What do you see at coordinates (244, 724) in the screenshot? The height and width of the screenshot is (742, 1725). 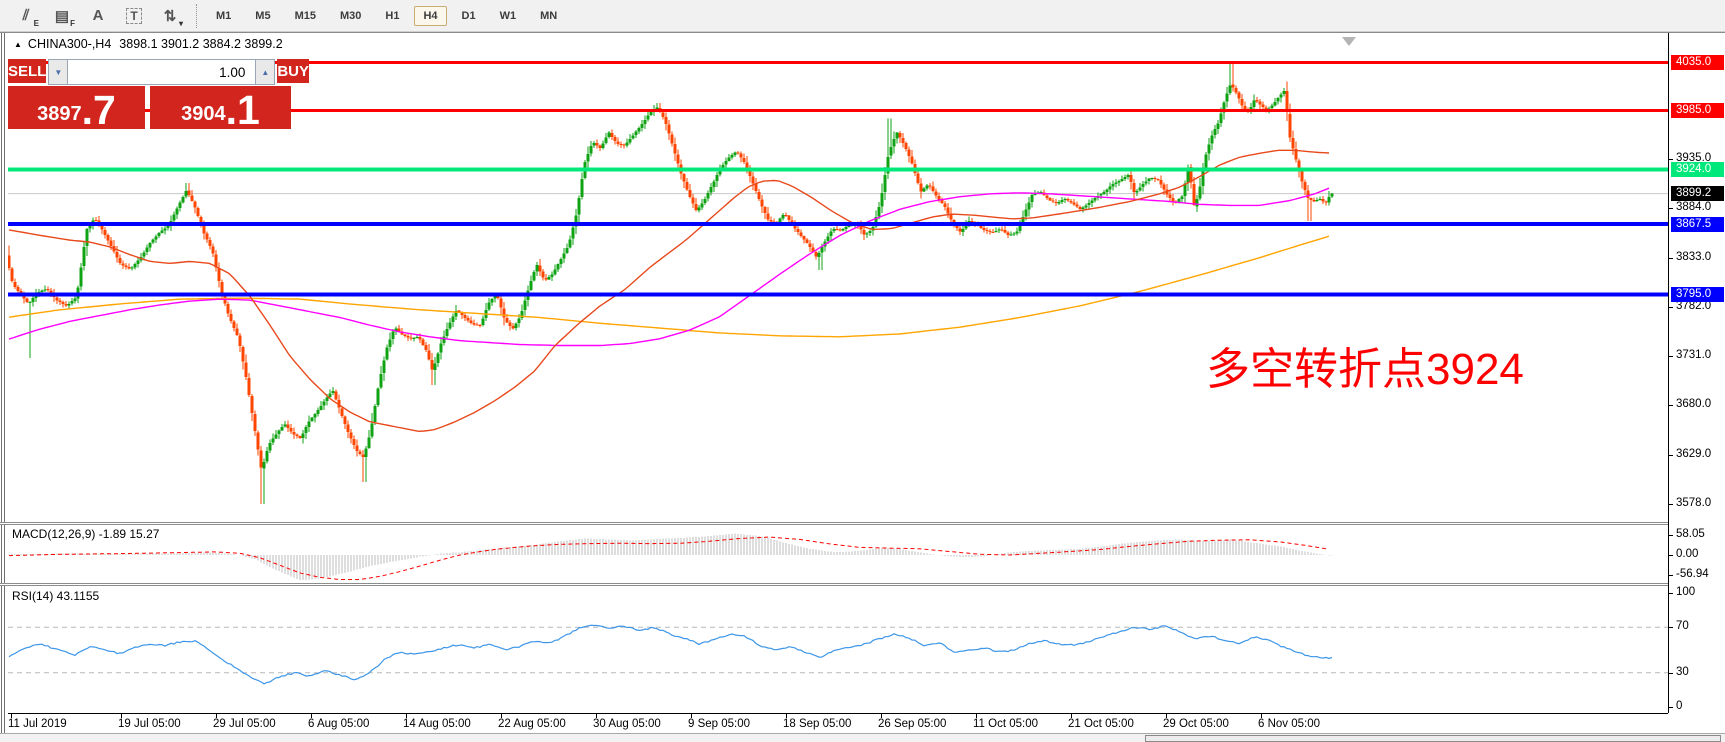 I see `time-axis-tick-label: 29 Jul 05:00` at bounding box center [244, 724].